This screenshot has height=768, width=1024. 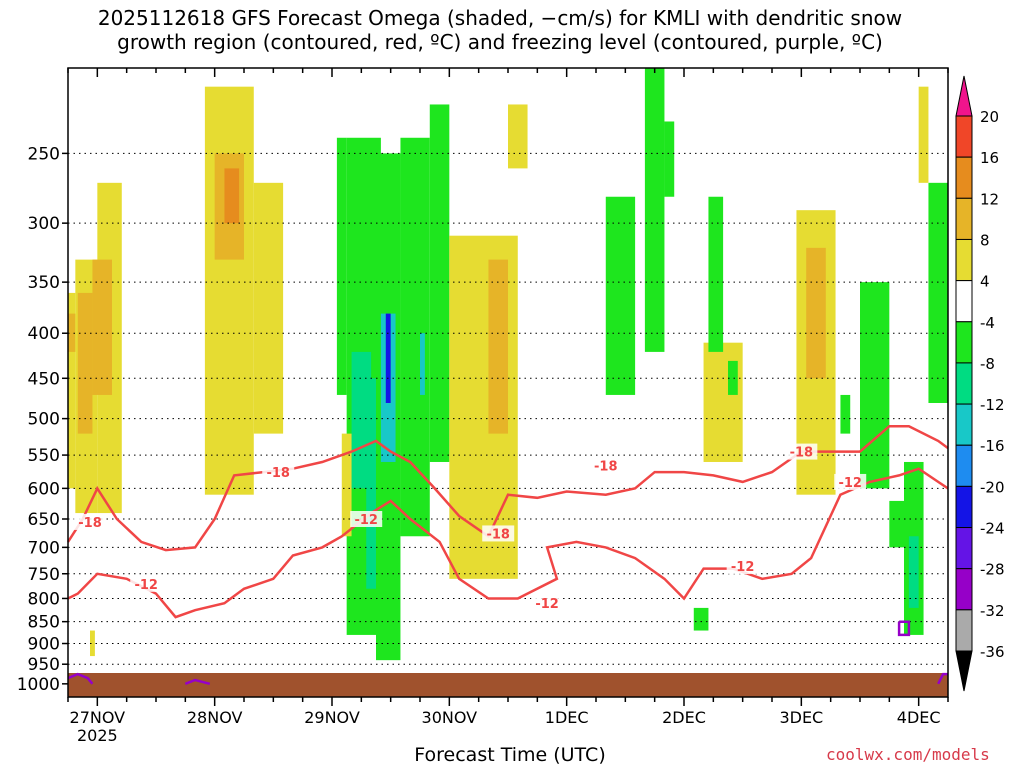 I want to click on ground-fill, so click(x=508, y=685).